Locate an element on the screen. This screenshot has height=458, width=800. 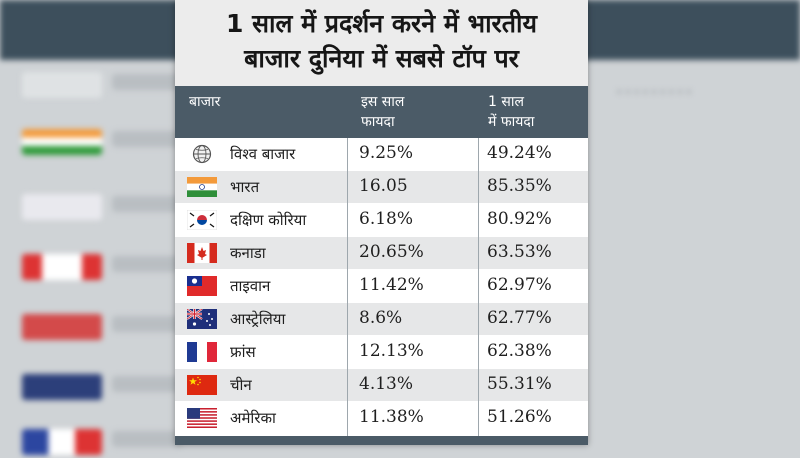
market-name: दक्षिण कोरिया is located at coordinates (268, 220).